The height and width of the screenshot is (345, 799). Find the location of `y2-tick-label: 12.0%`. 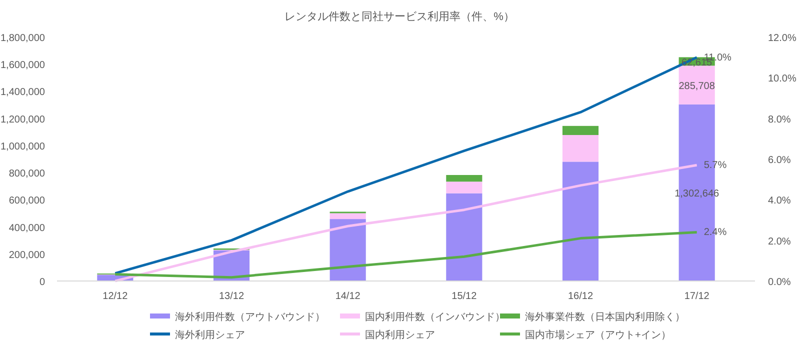

y2-tick-label: 12.0% is located at coordinates (782, 38).